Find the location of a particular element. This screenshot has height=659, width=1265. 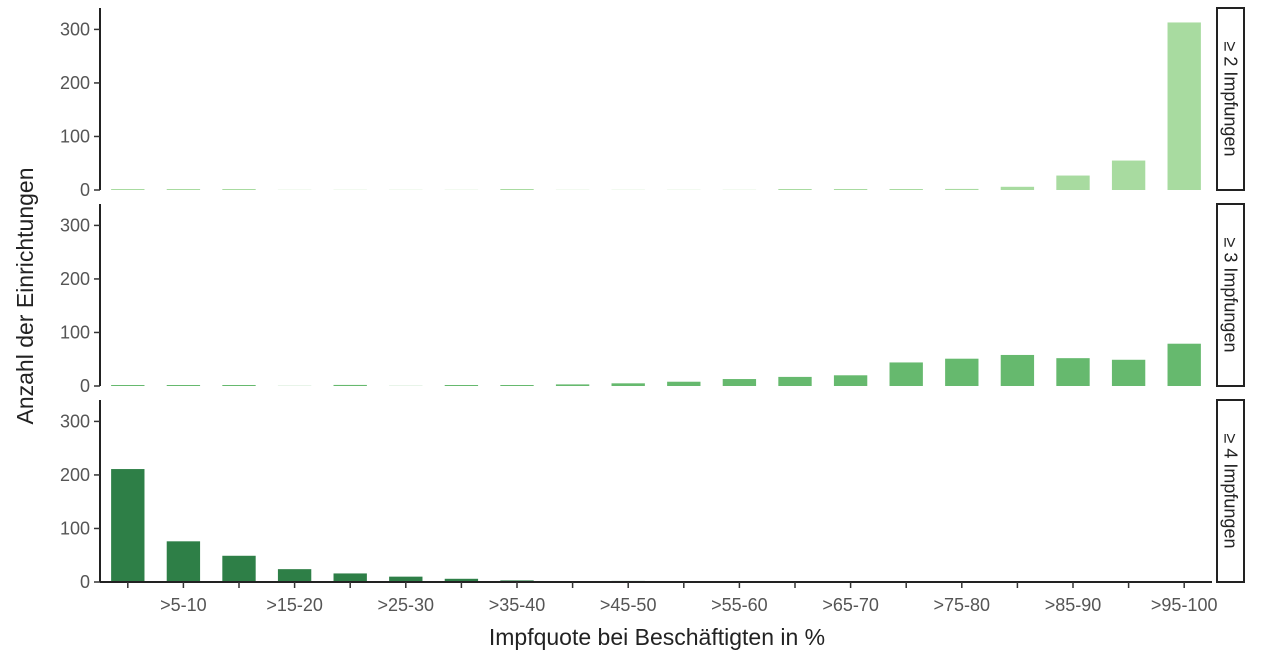

y-axis-title: Anzahl der Einrichtungen is located at coordinates (25, 296).